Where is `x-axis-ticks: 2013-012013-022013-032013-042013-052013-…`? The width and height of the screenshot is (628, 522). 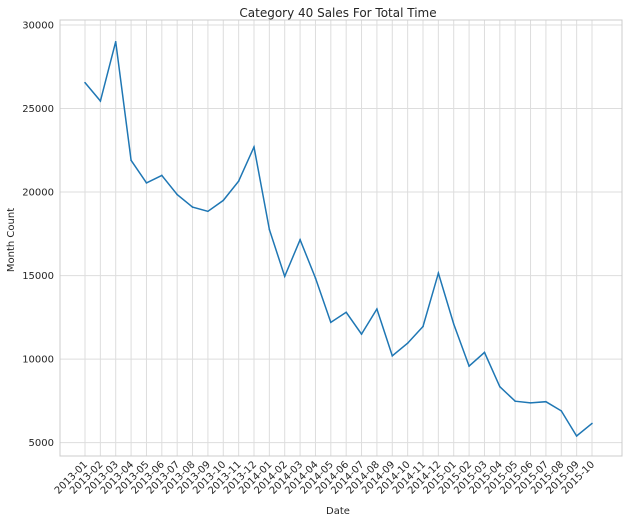
x-axis-ticks: 2013-012013-022013-032013-042013-052013-… is located at coordinates (325, 477).